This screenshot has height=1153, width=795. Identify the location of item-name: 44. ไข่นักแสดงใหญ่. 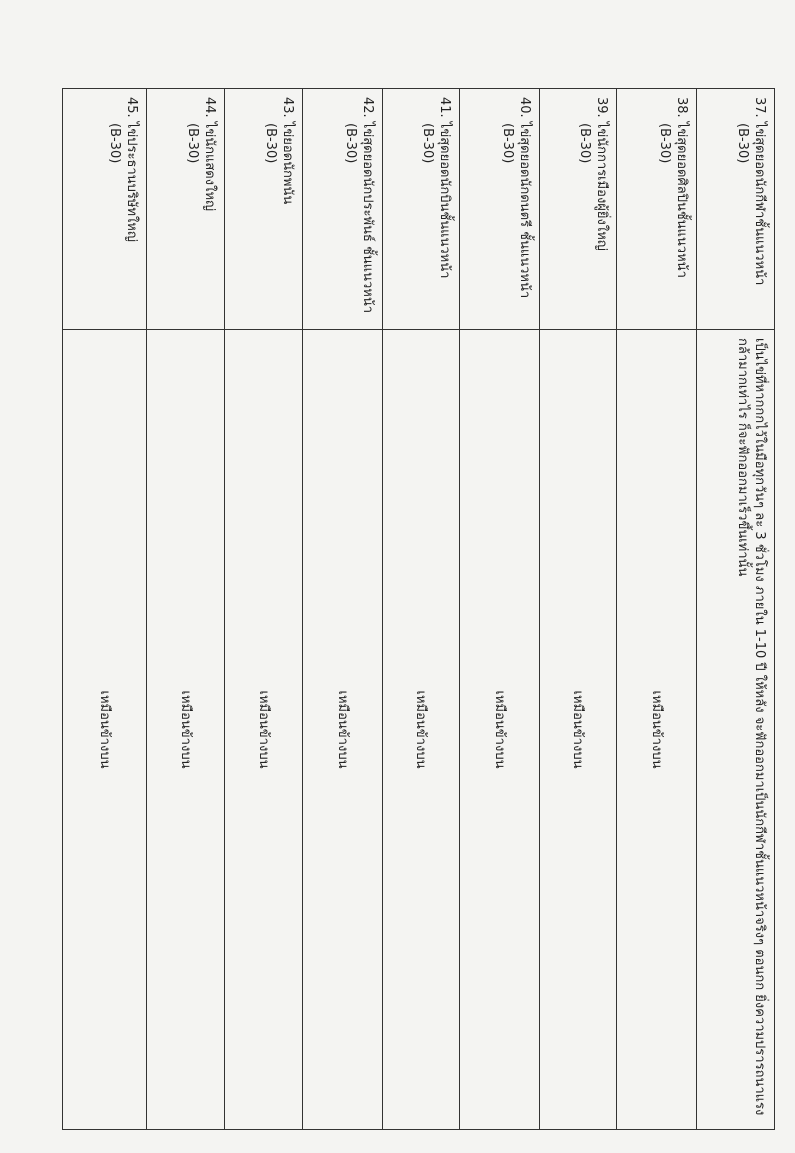
(209, 154).